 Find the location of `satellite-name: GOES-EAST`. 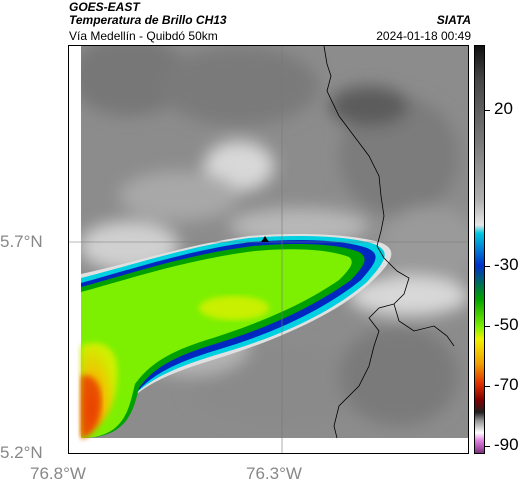

satellite-name: GOES-EAST is located at coordinates (104, 7).